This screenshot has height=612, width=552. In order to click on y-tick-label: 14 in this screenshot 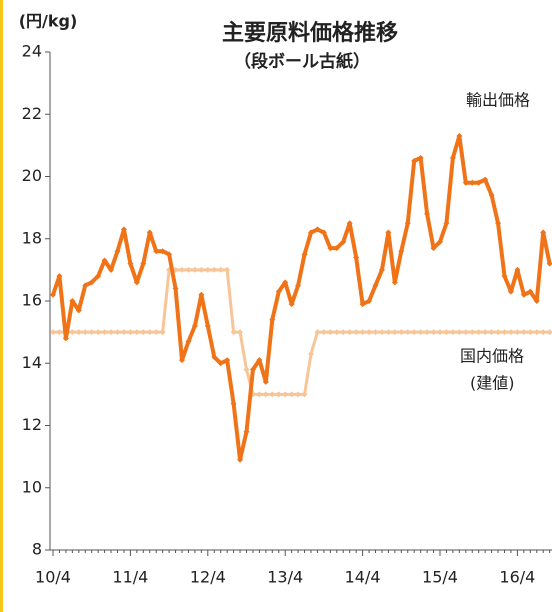, I will do `click(32, 362)`.